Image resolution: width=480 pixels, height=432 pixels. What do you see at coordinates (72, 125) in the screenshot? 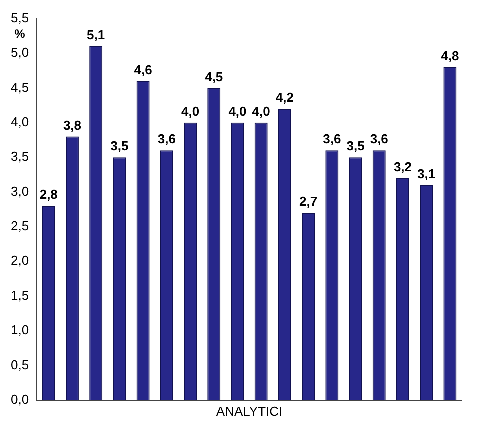
I see `data-label: 3,8` at bounding box center [72, 125].